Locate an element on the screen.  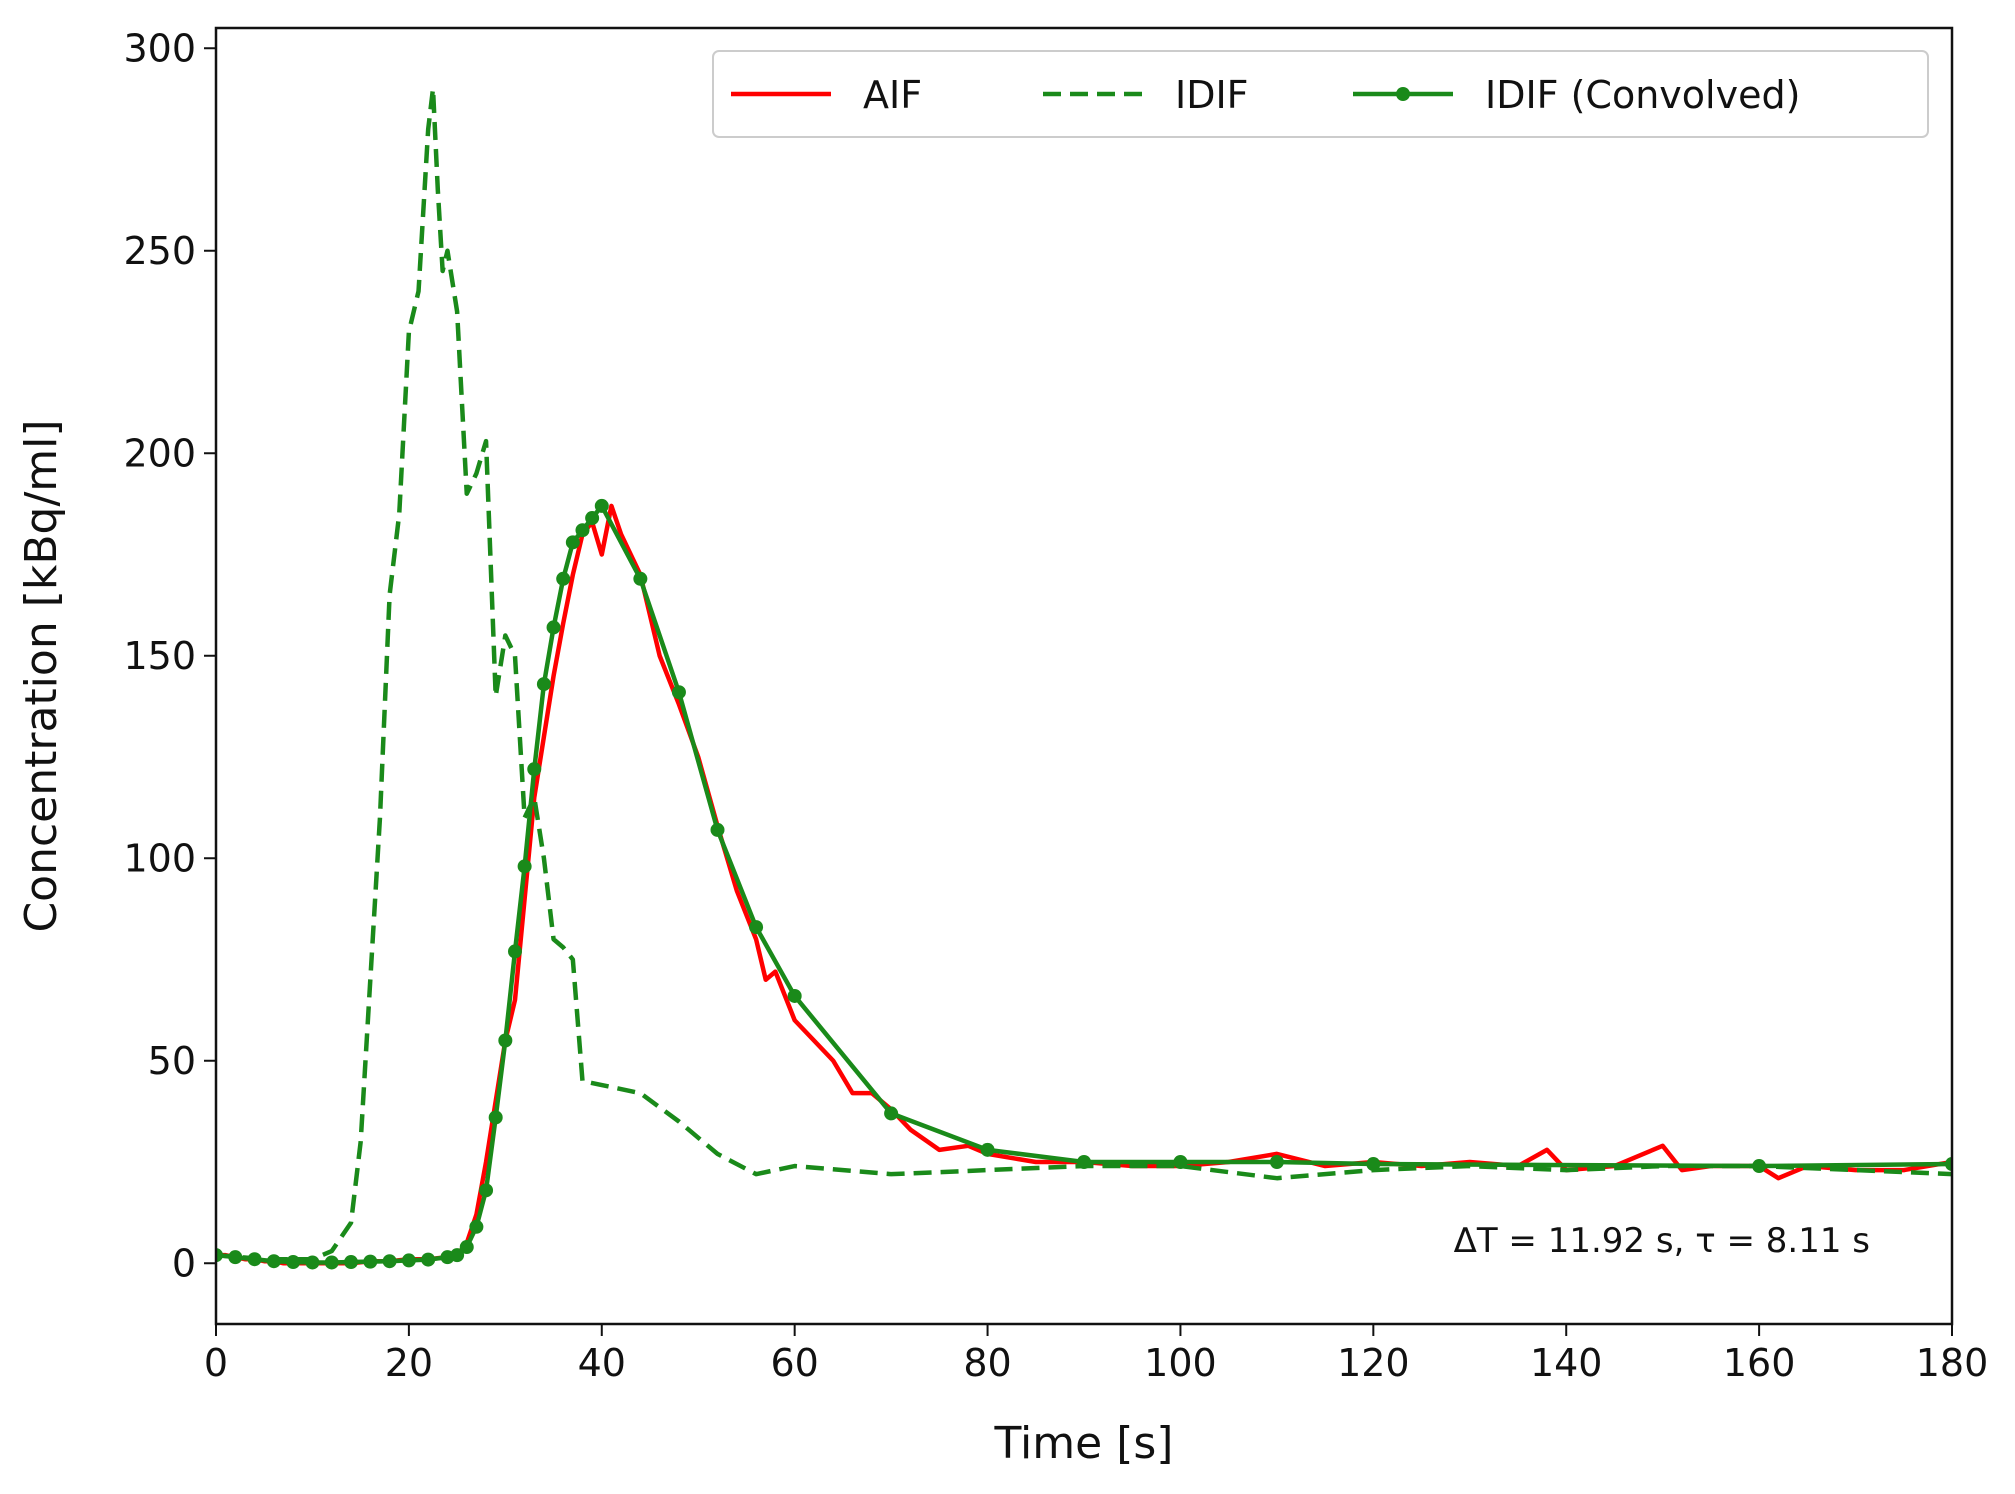
legend-label: IDIF is located at coordinates (1212, 95).